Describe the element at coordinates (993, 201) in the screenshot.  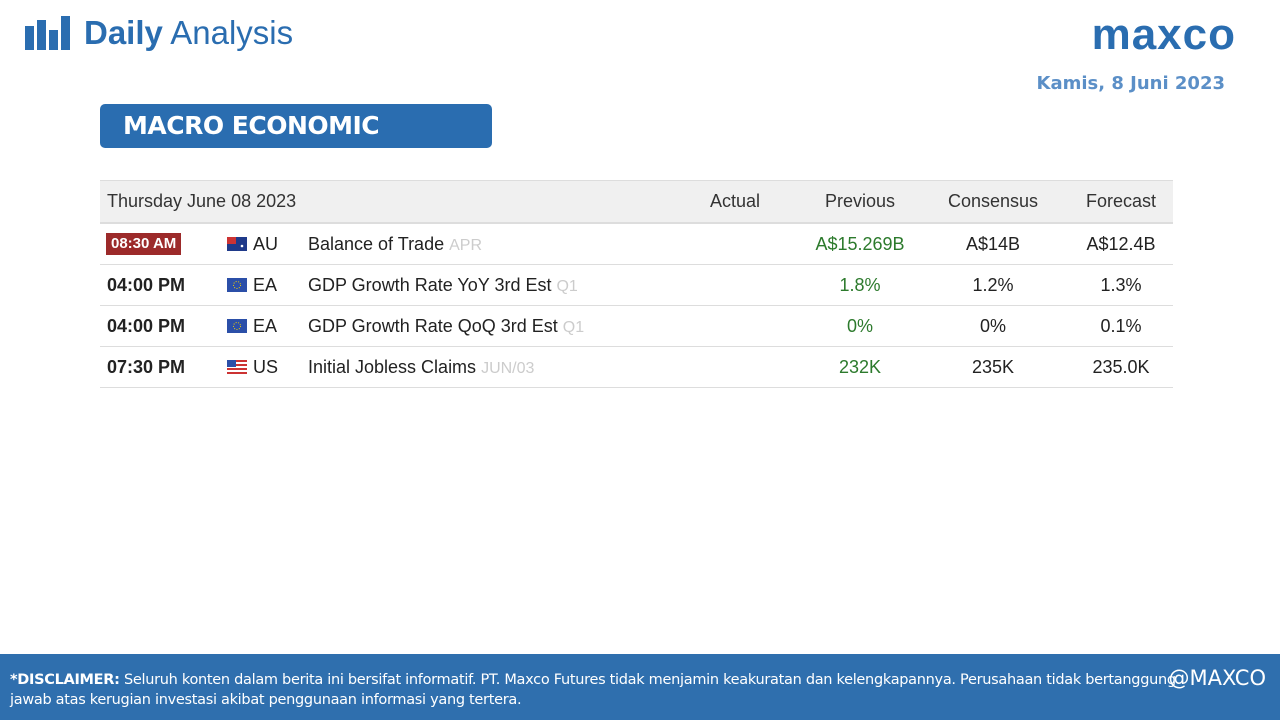
I see `column-header: Consensus` at that location.